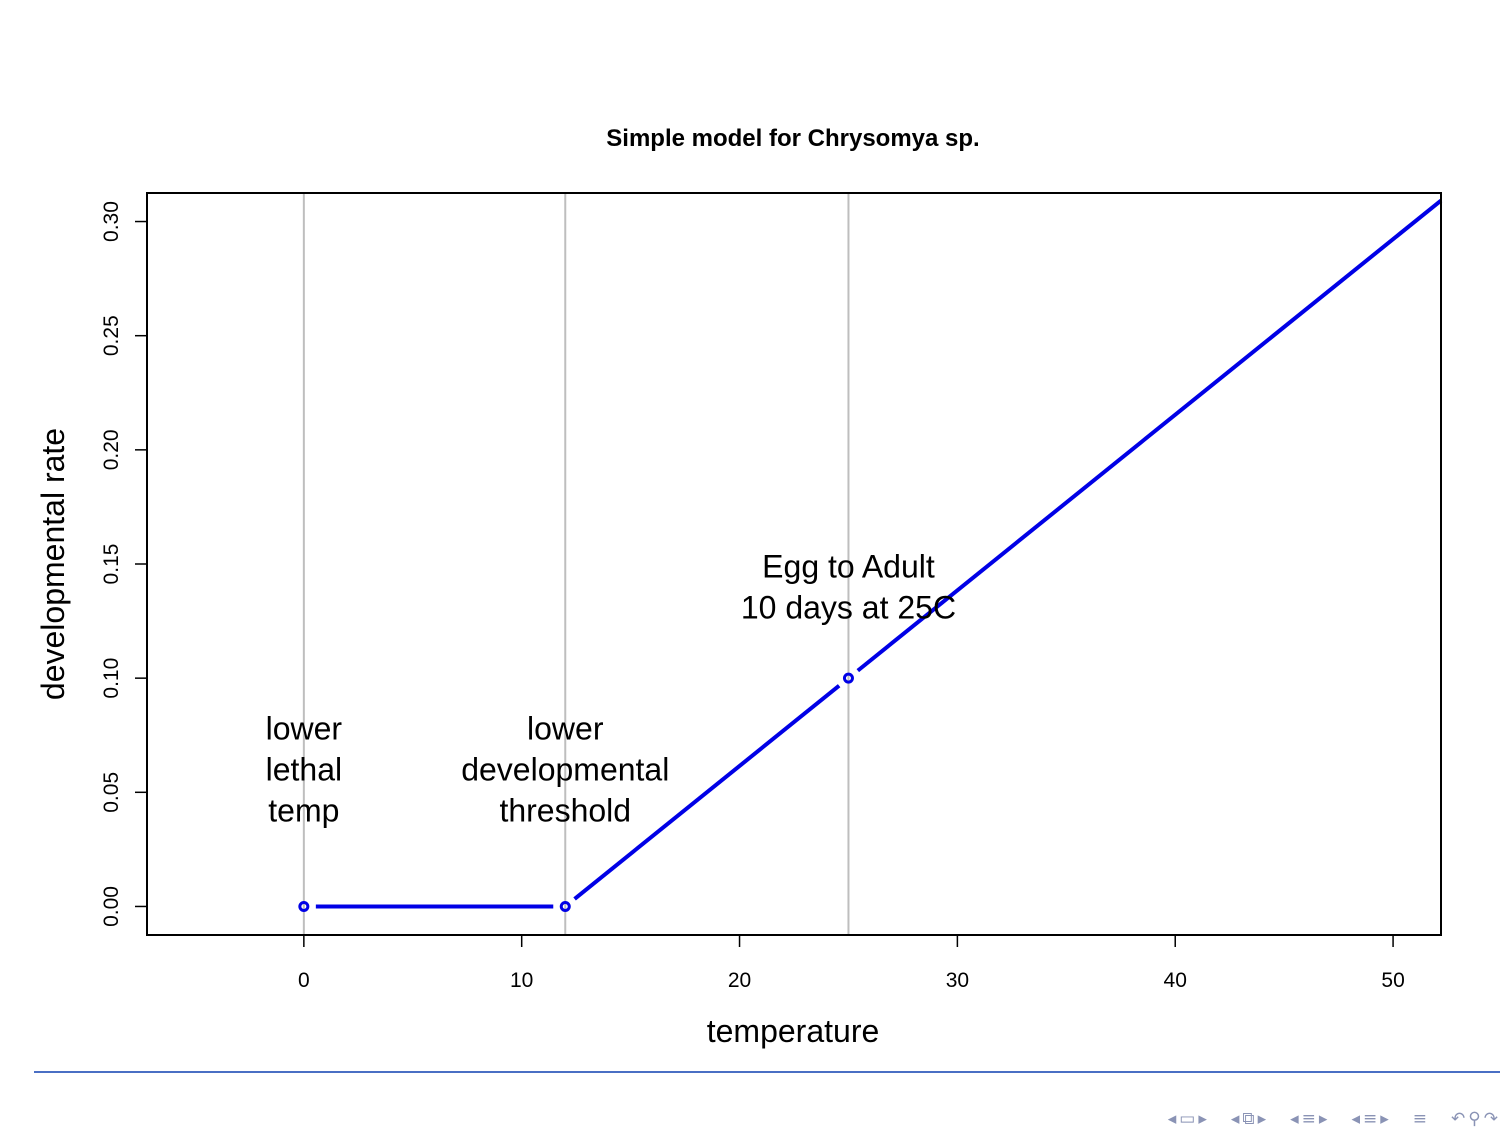  What do you see at coordinates (1175, 980) in the screenshot?
I see `x-tick-label: 40` at bounding box center [1175, 980].